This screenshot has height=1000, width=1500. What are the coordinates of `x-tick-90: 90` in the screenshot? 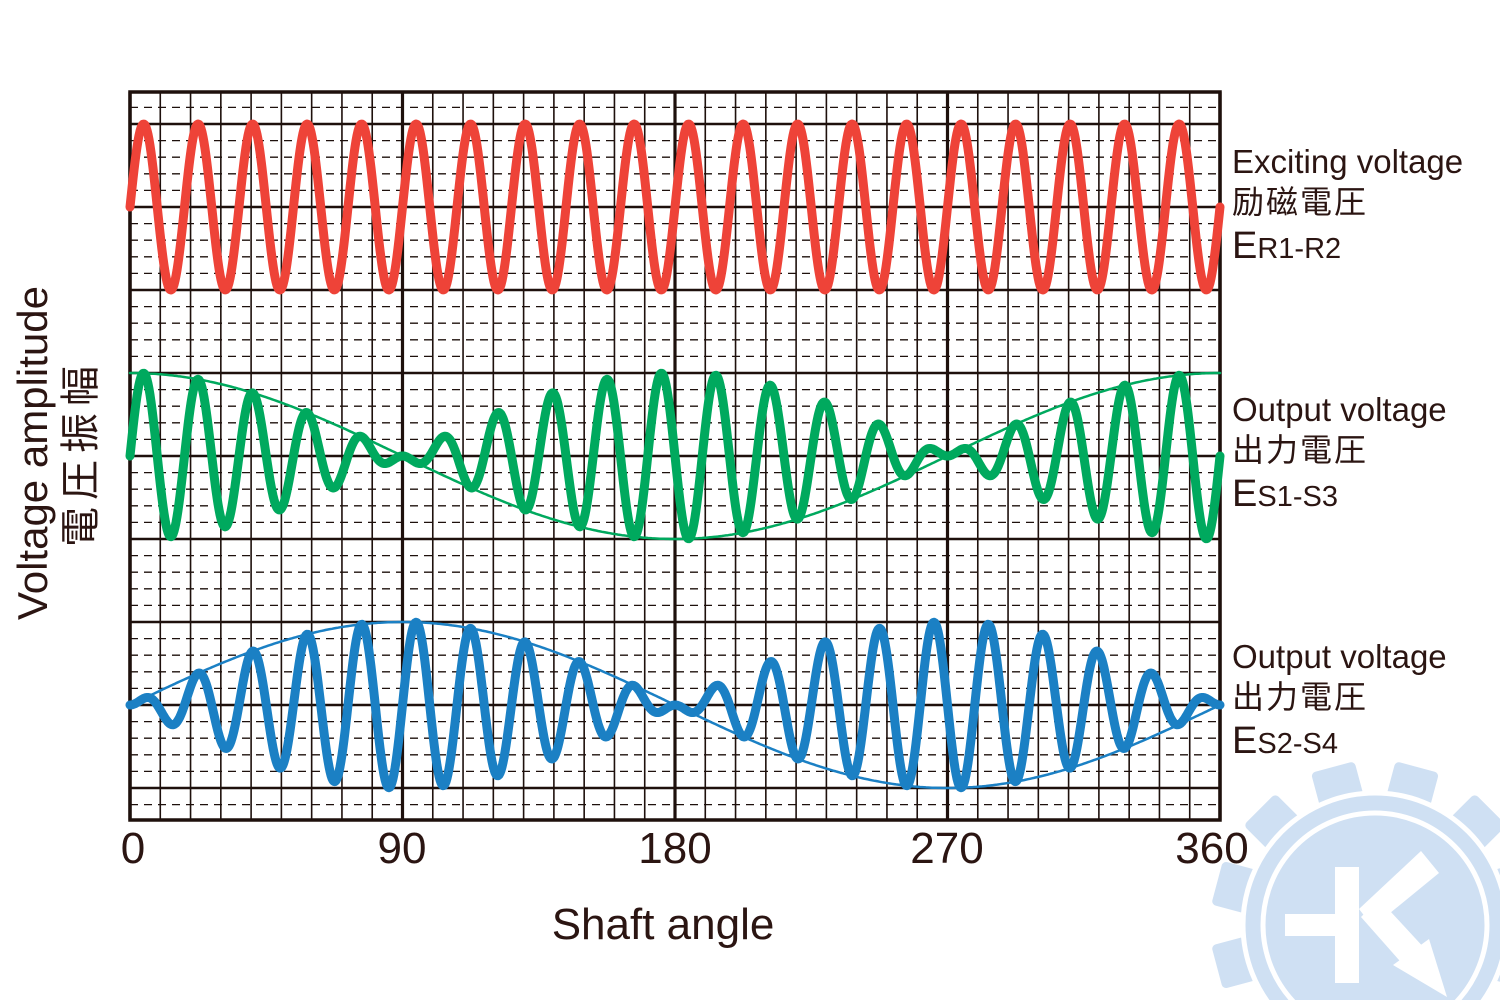 It's located at (402, 848).